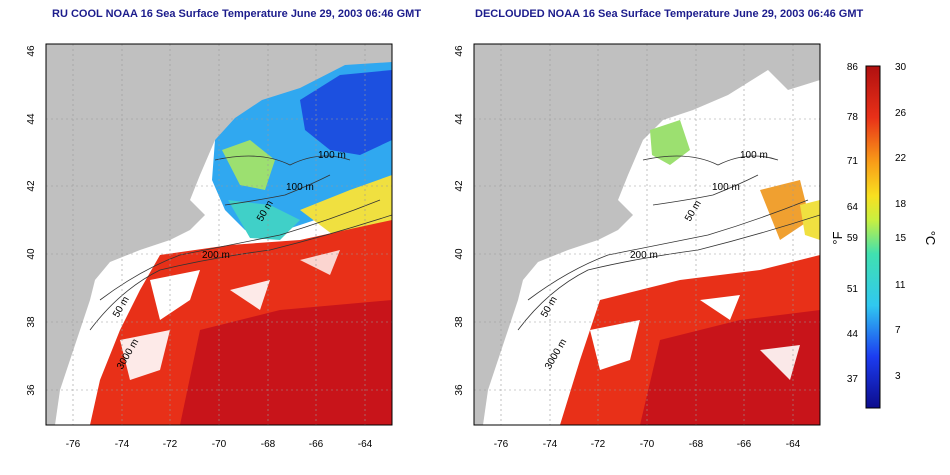  I want to click on left-contour-label: 200 m, so click(216, 255).